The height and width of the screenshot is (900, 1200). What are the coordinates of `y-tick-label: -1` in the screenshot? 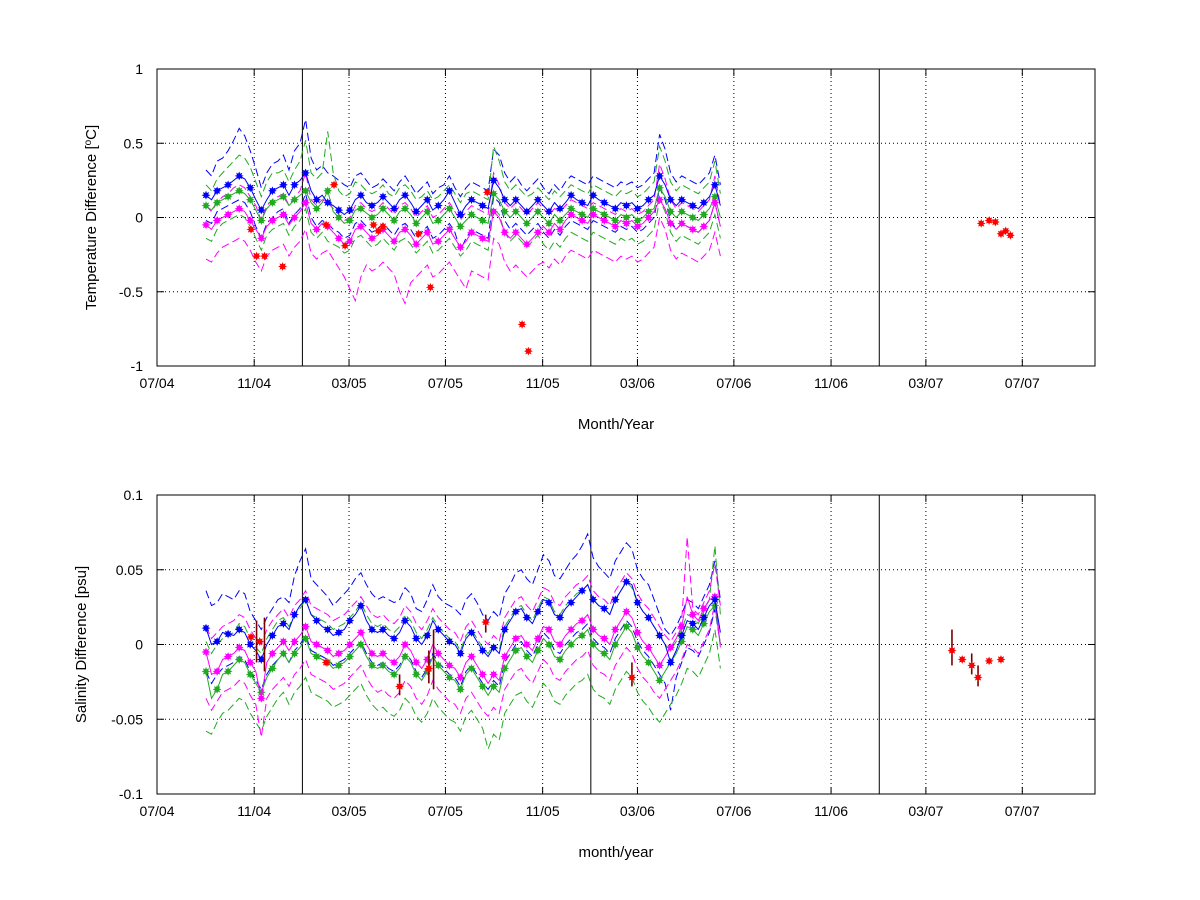 It's located at (137, 366).